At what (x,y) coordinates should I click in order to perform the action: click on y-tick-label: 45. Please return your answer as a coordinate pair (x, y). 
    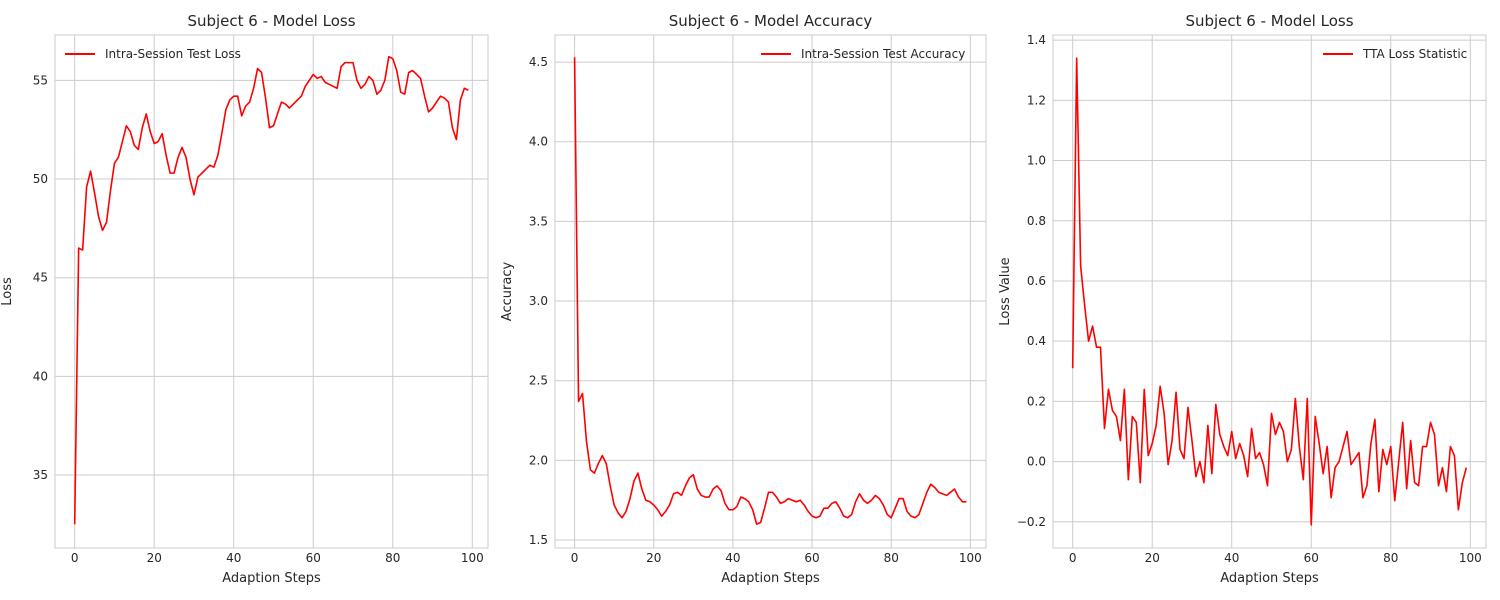
    Looking at the image, I should click on (40, 278).